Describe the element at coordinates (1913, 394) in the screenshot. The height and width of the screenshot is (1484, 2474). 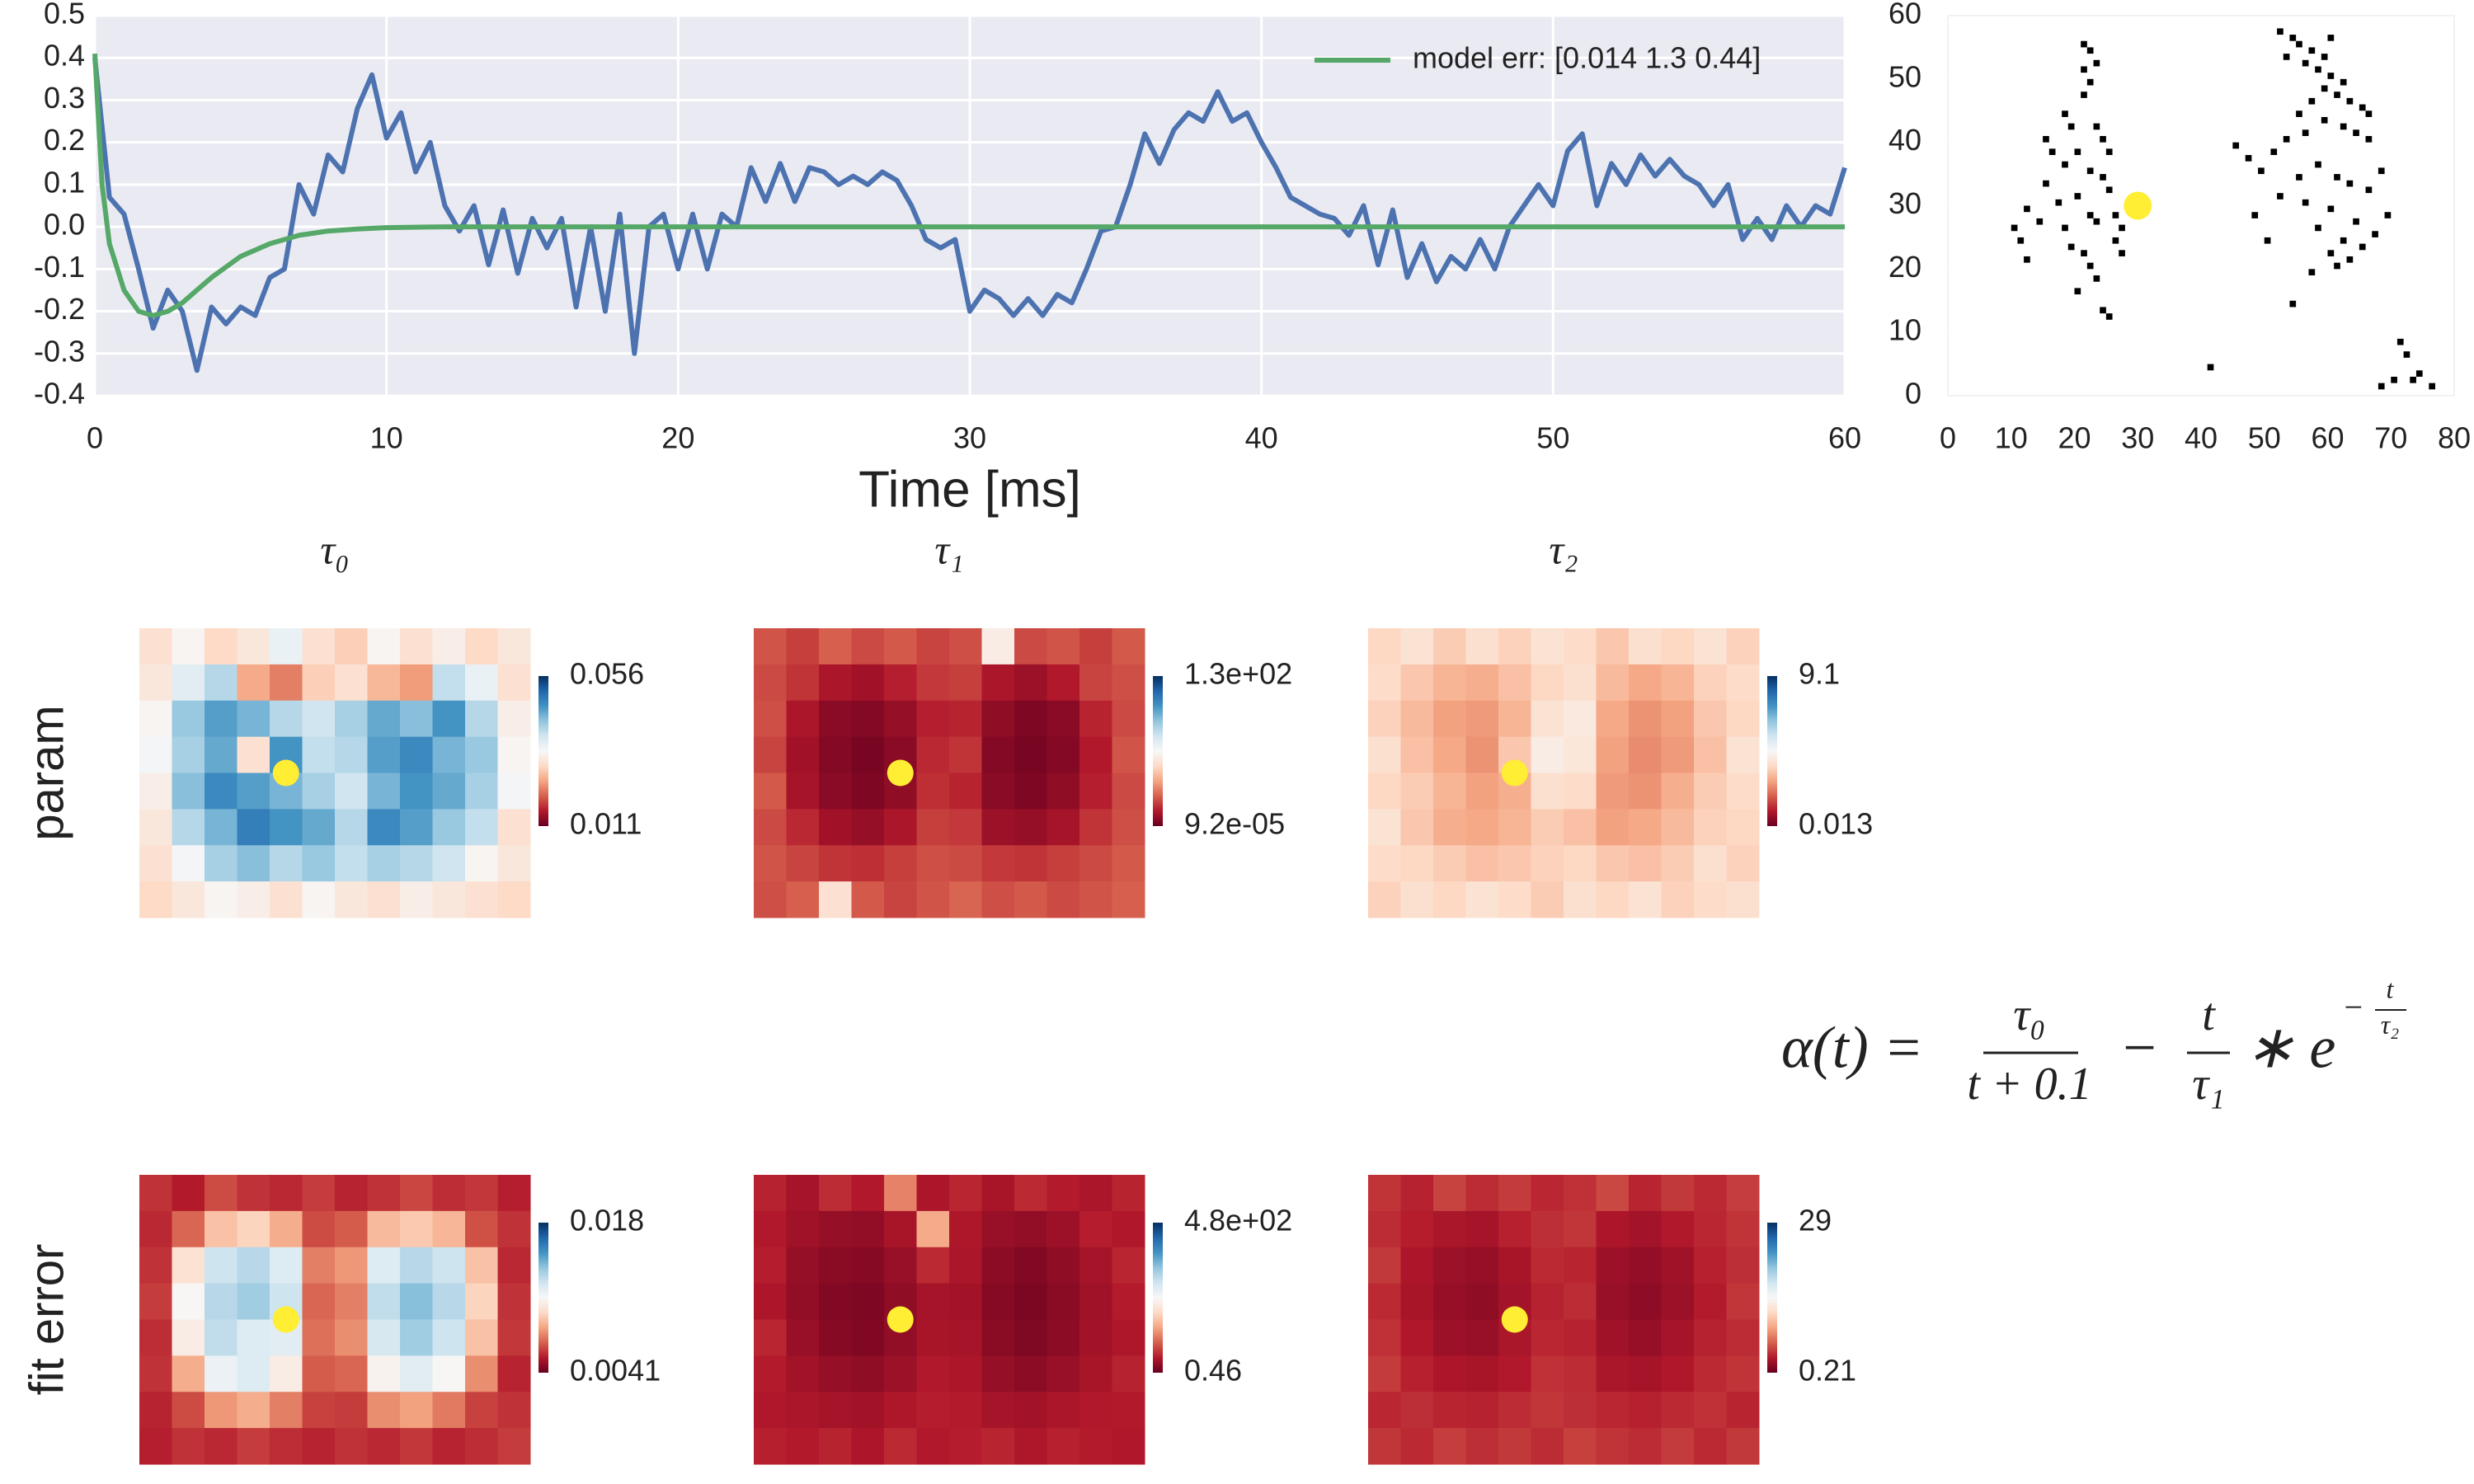
I see `y-tick-label: 0` at that location.